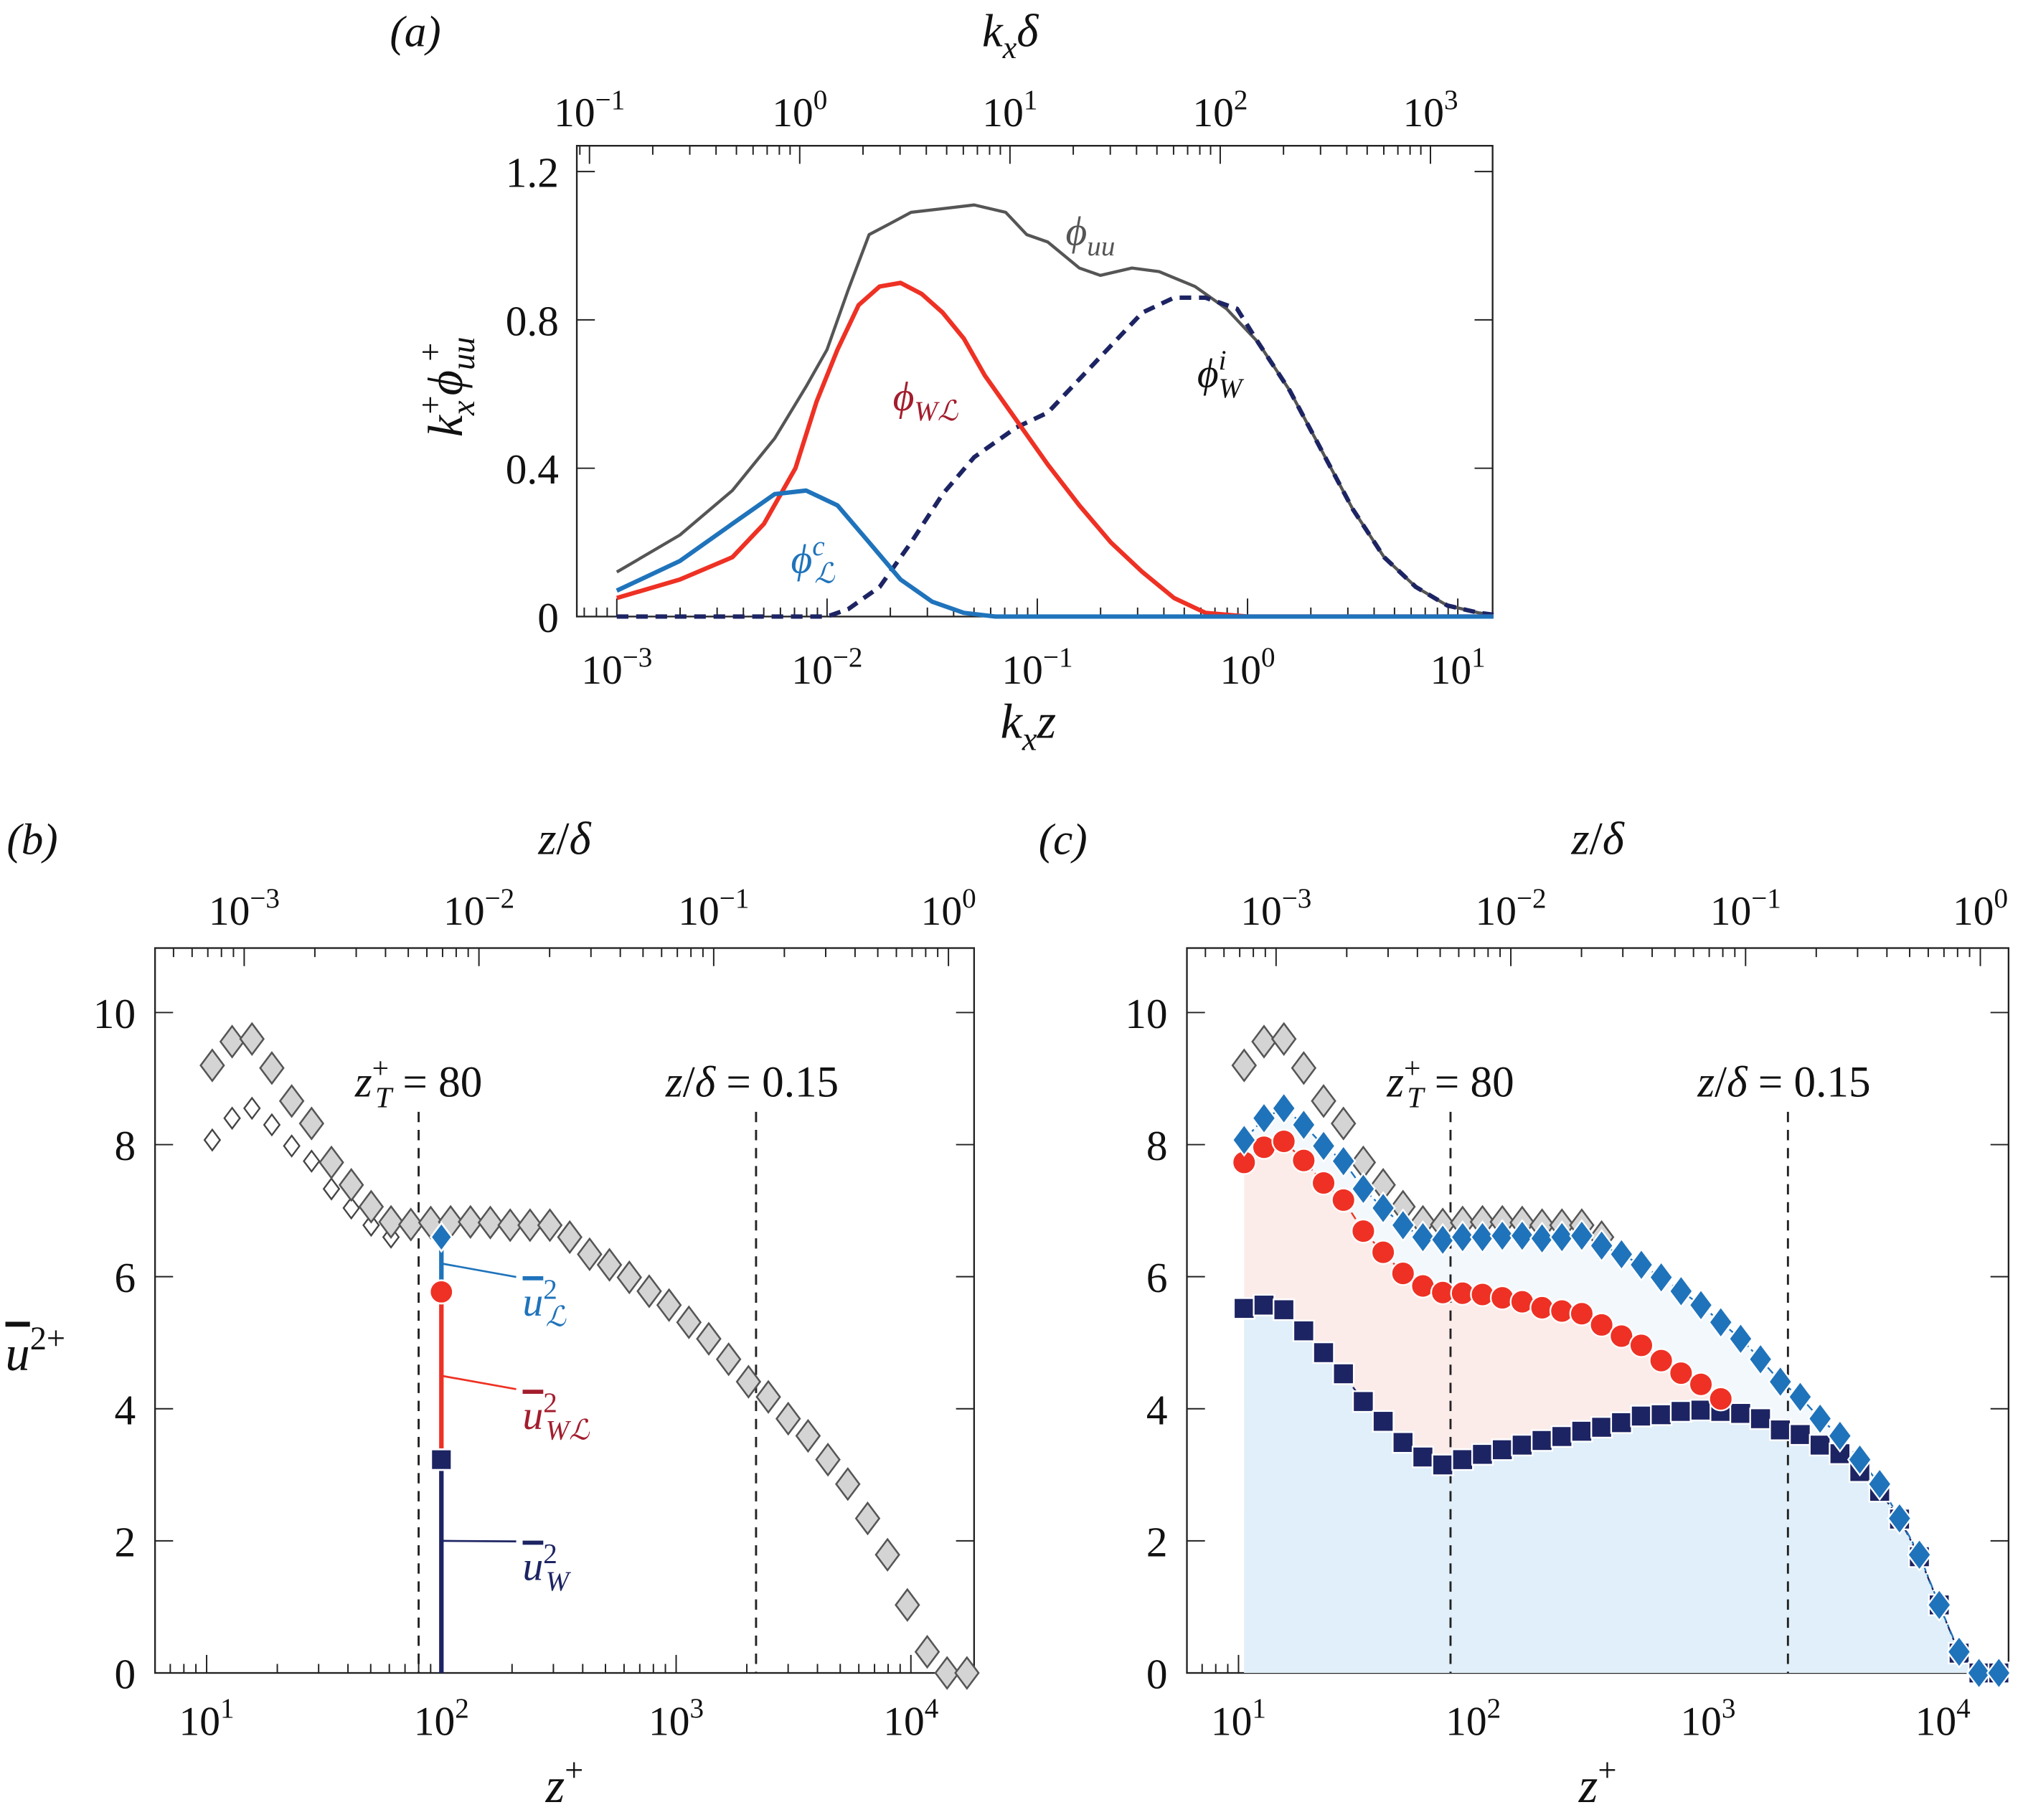  Describe the element at coordinates (479, 1382) in the screenshot. I see `leader-line` at that location.